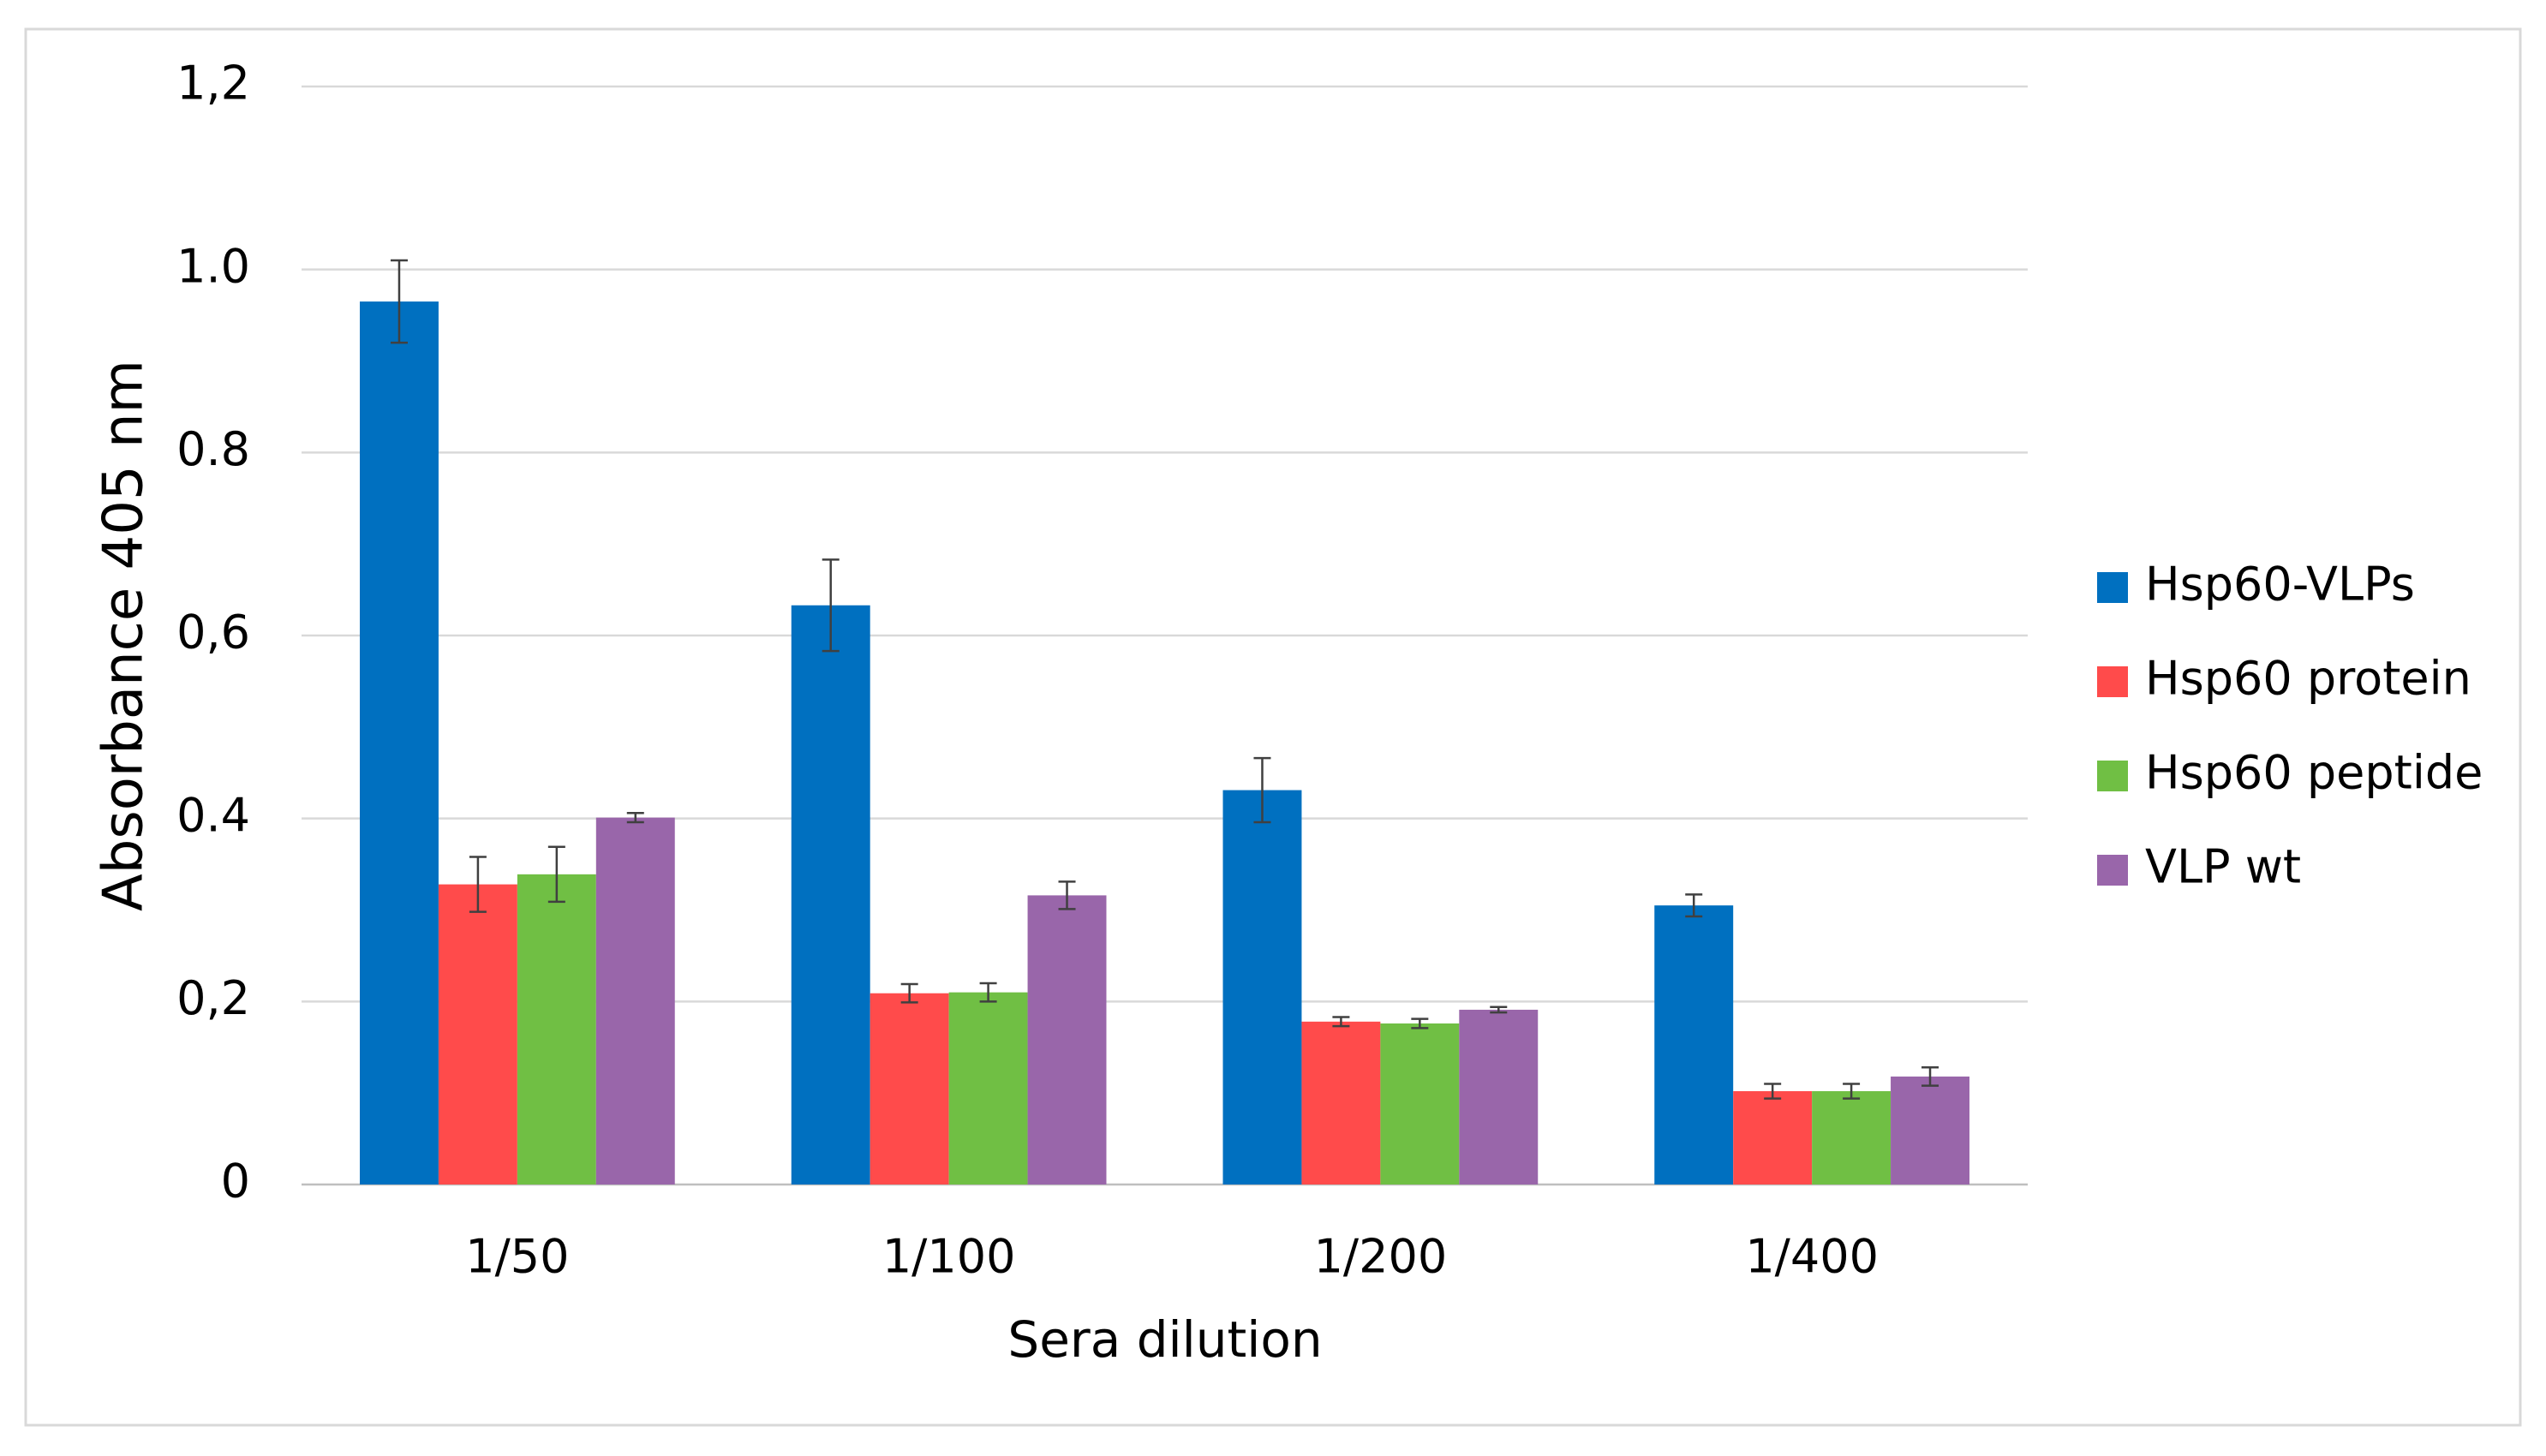 The width and height of the screenshot is (2546, 1456). Describe the element at coordinates (235, 1181) in the screenshot. I see `y-tick-label: 0` at that location.